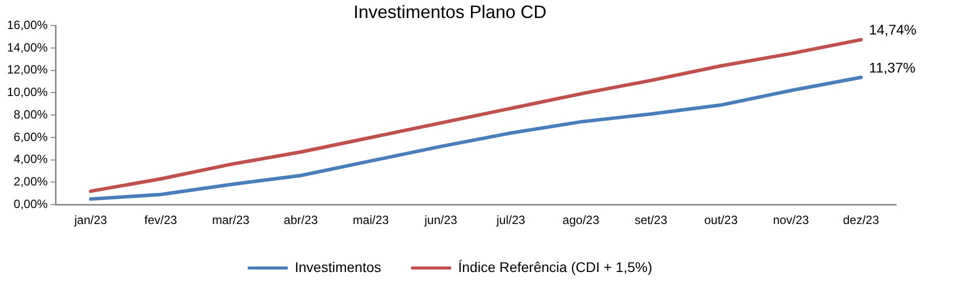 This screenshot has height=289, width=958. I want to click on y-tick-label: 12,00%, so click(27, 69).